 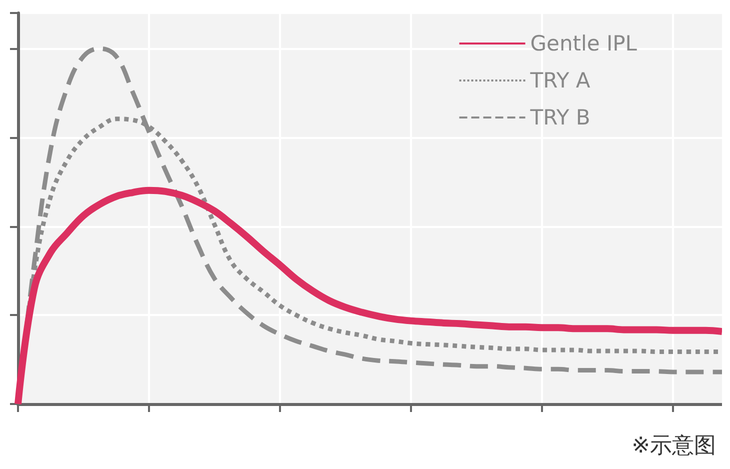 What do you see at coordinates (559, 118) in the screenshot?
I see `legend-label: TRY B` at bounding box center [559, 118].